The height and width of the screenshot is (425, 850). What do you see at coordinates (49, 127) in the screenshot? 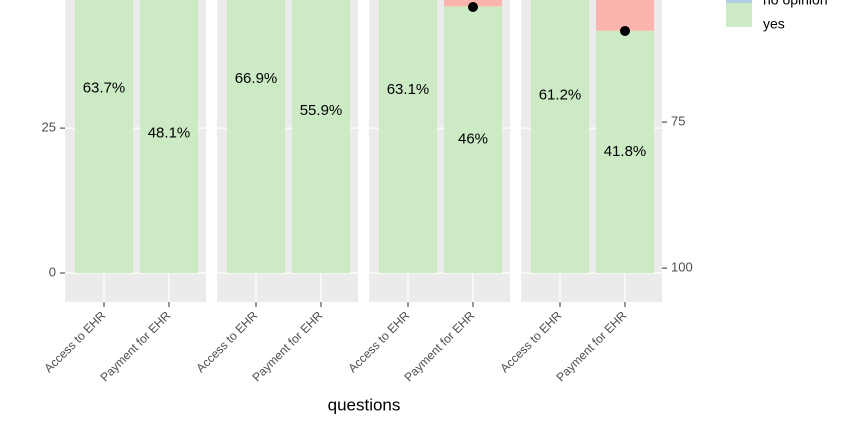
I see `y-tick-label: 25` at bounding box center [49, 127].